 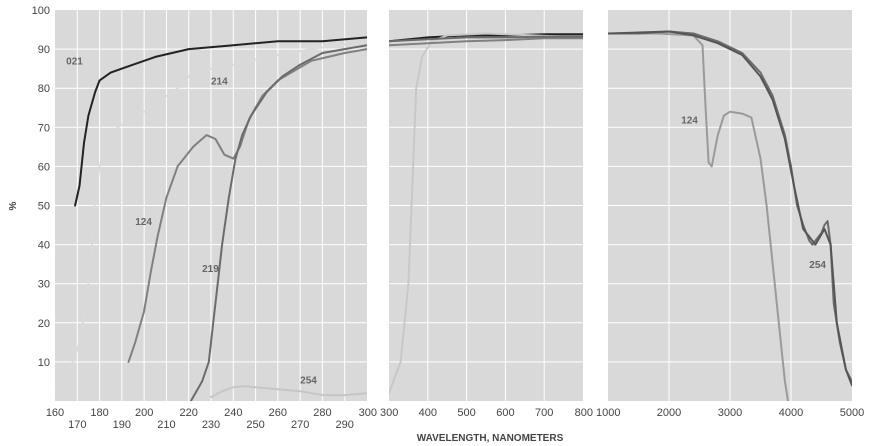 What do you see at coordinates (300, 425) in the screenshot?
I see `x-tick-label-lower: 270` at bounding box center [300, 425].